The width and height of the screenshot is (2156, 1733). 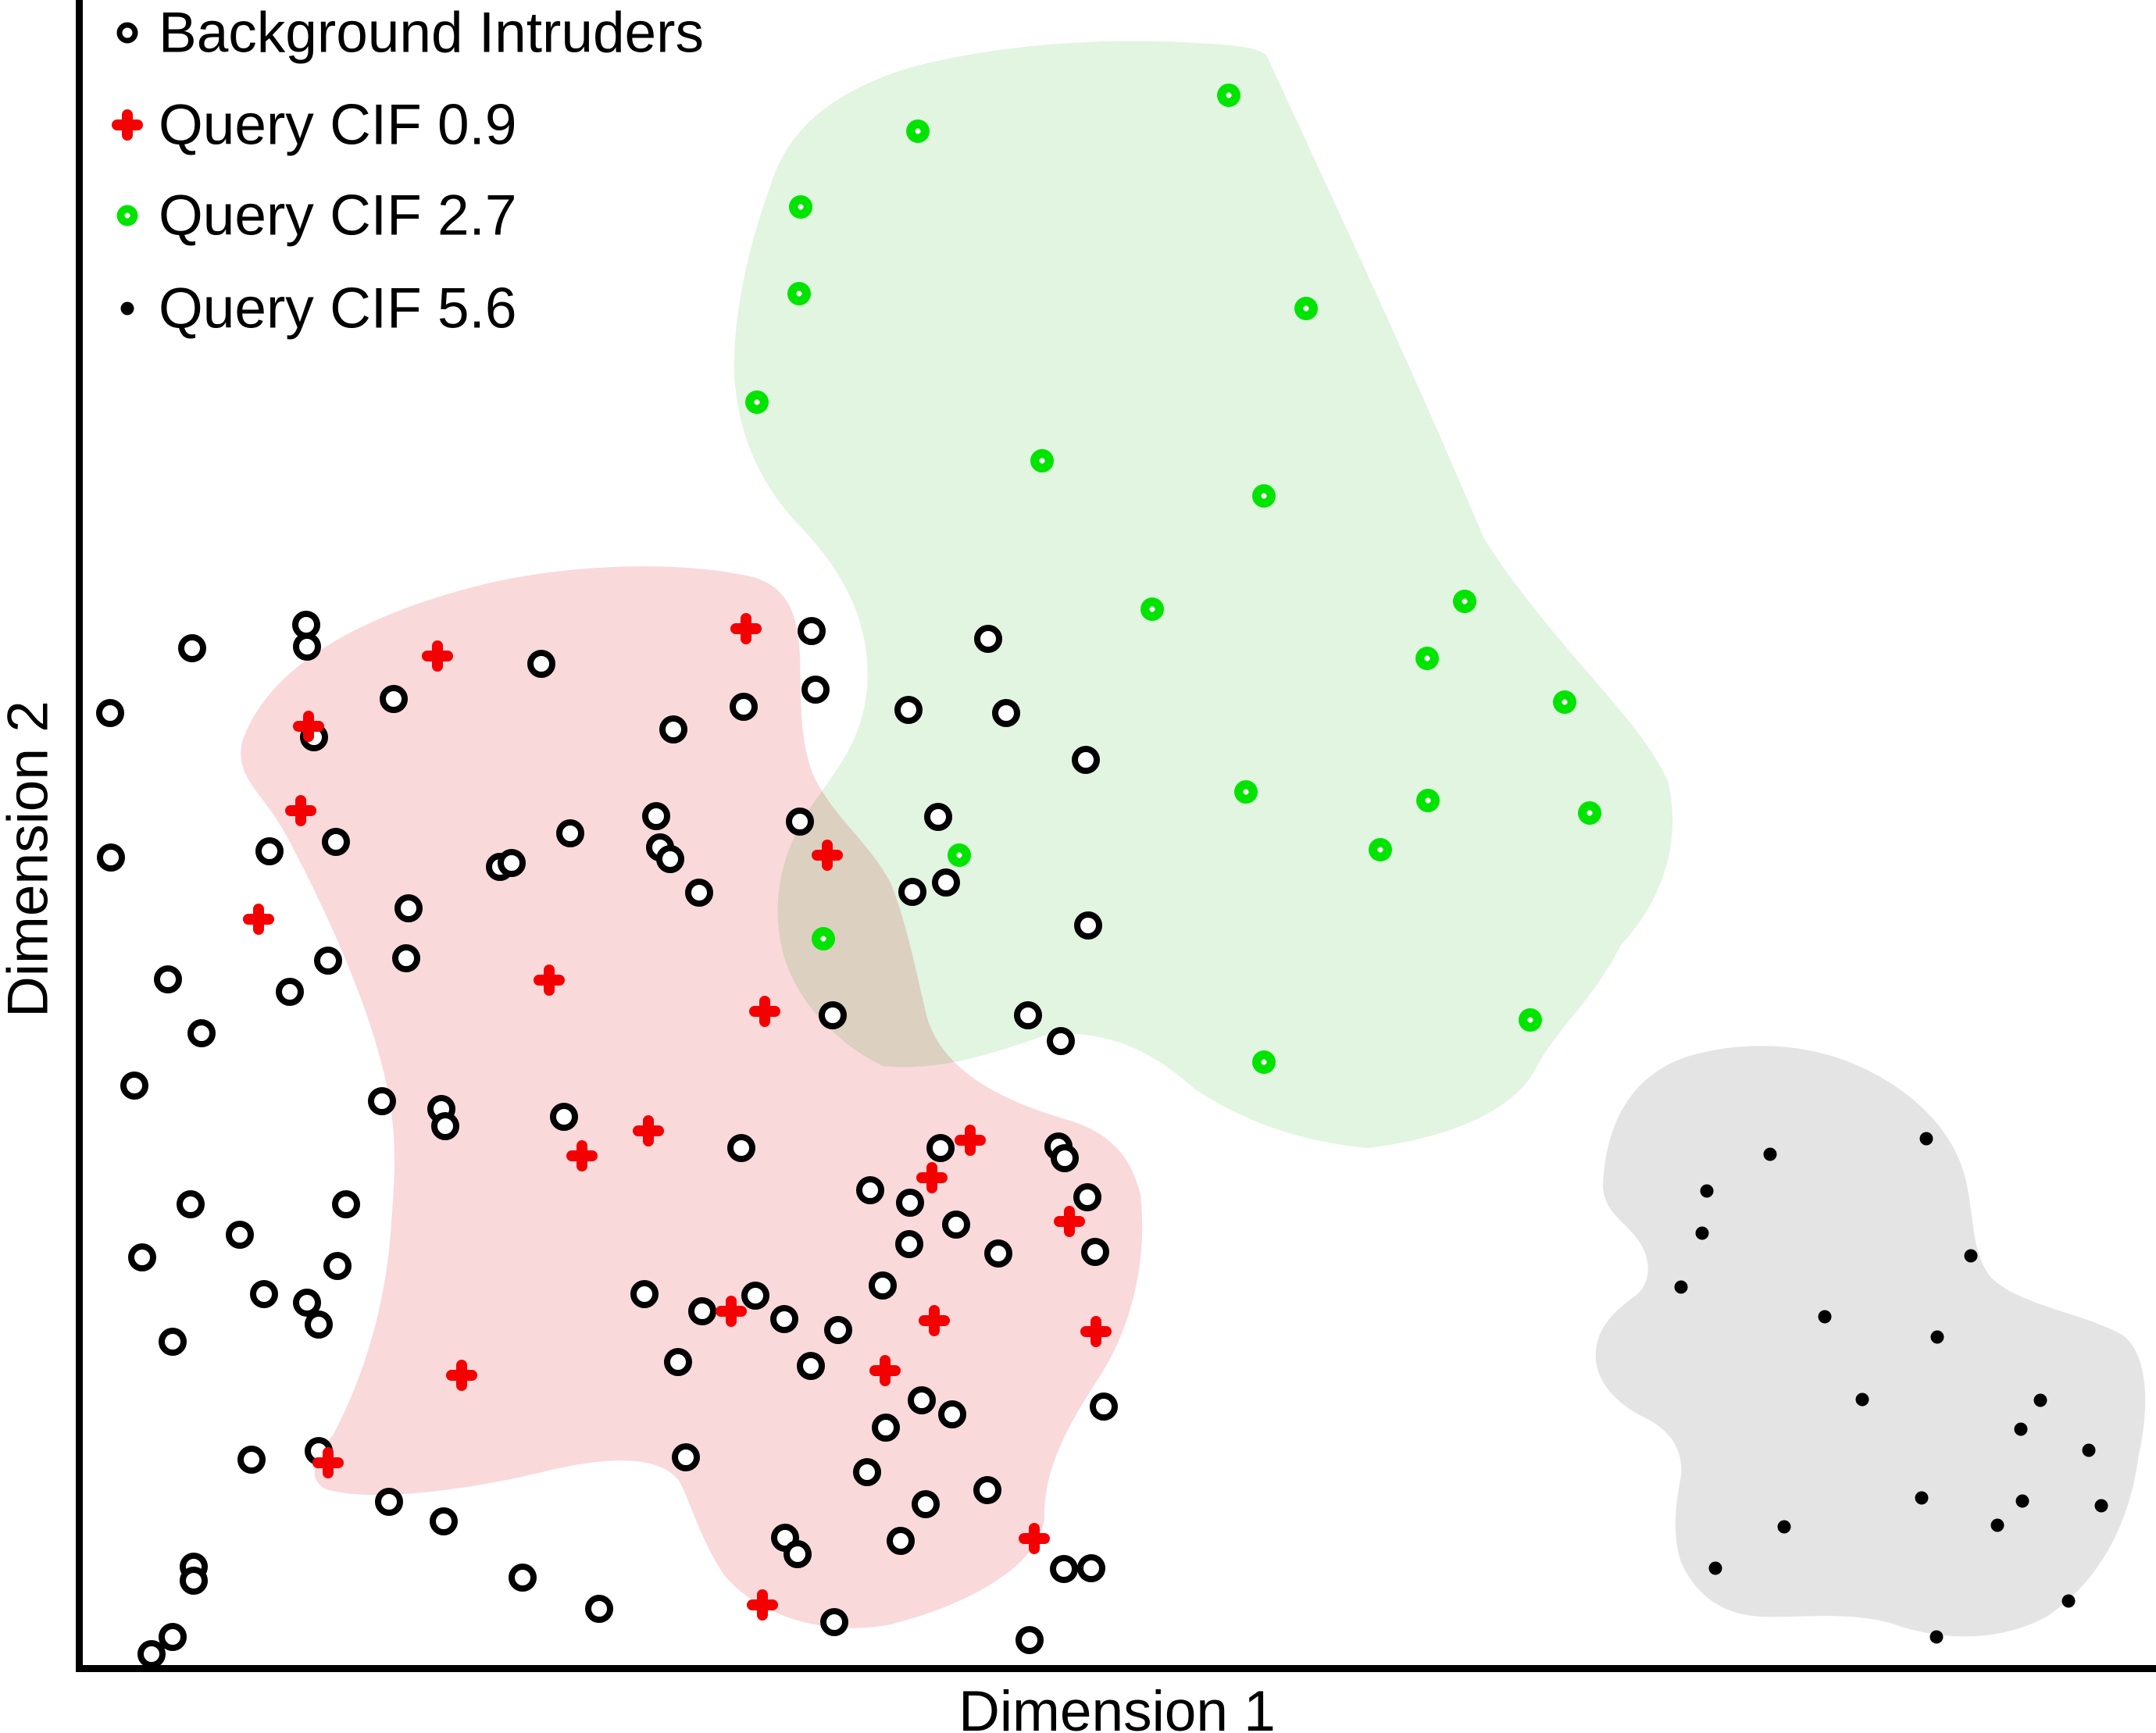 What do you see at coordinates (1117, 1706) in the screenshot?
I see `x-axis-label: Dimension 1` at bounding box center [1117, 1706].